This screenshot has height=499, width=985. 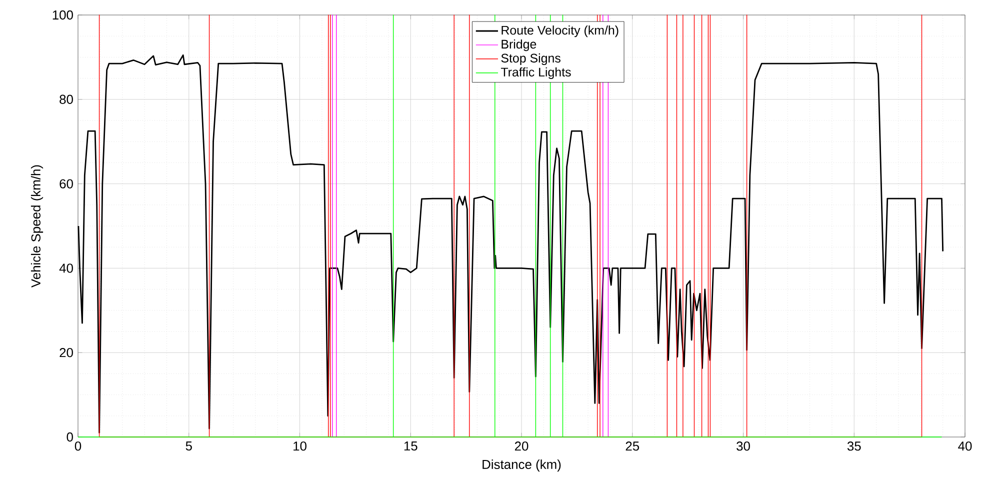 I want to click on y-tick-label: 80, so click(x=66, y=99).